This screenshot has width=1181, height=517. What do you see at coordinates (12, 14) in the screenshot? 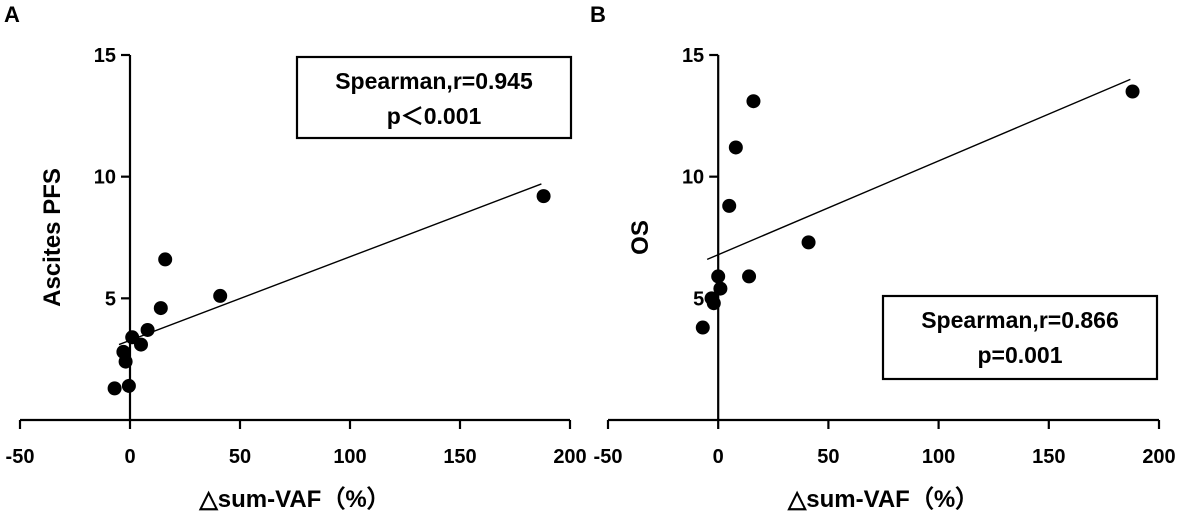
I see `panel-label: A` at bounding box center [12, 14].